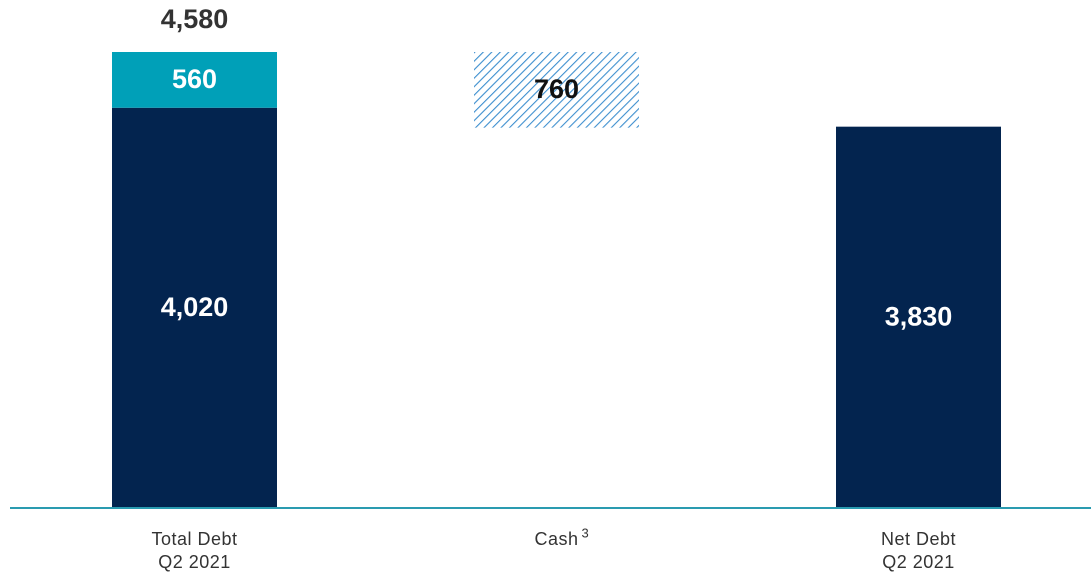  Describe the element at coordinates (585, 532) in the screenshot. I see `footnote-mark: 3` at that location.